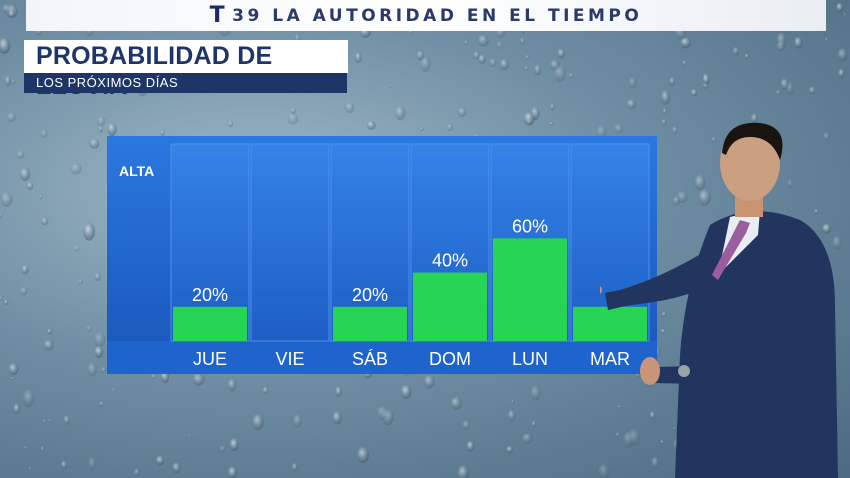 The image size is (850, 478). Describe the element at coordinates (450, 306) in the screenshot. I see `bar-dom` at that location.